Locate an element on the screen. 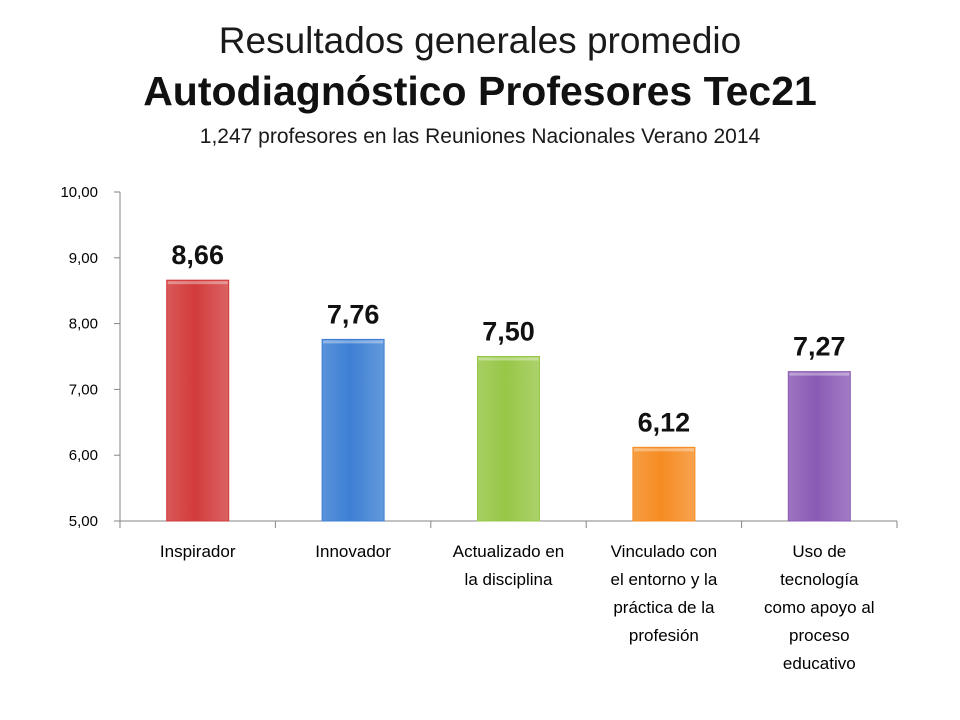  y-tick-label: 8,00 is located at coordinates (83, 324).